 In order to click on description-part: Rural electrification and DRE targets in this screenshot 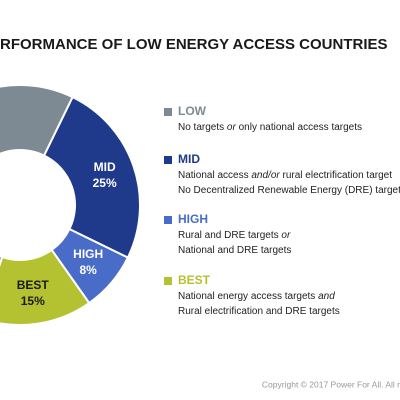, I will do `click(259, 311)`.